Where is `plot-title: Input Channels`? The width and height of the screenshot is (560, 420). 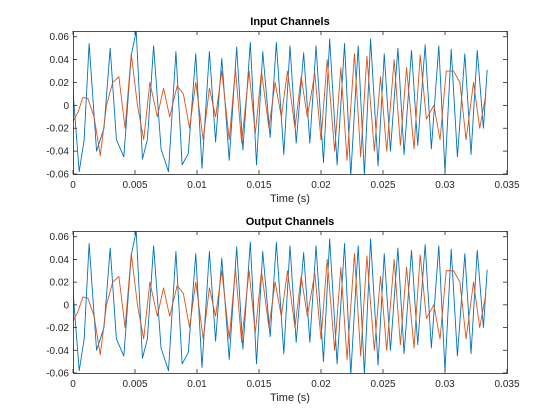 plot-title: Input Channels is located at coordinates (289, 22).